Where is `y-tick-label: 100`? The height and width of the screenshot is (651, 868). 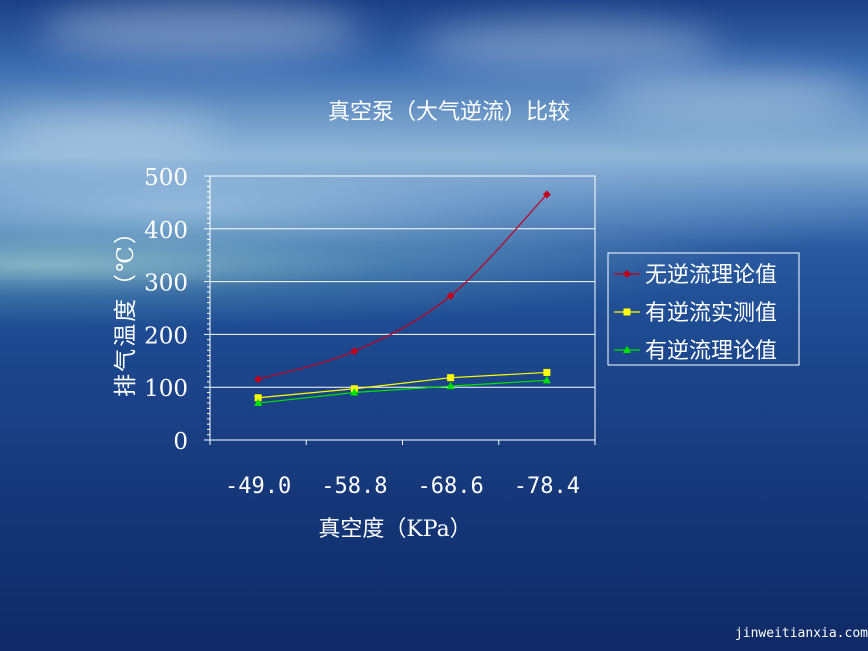 y-tick-label: 100 is located at coordinates (166, 389).